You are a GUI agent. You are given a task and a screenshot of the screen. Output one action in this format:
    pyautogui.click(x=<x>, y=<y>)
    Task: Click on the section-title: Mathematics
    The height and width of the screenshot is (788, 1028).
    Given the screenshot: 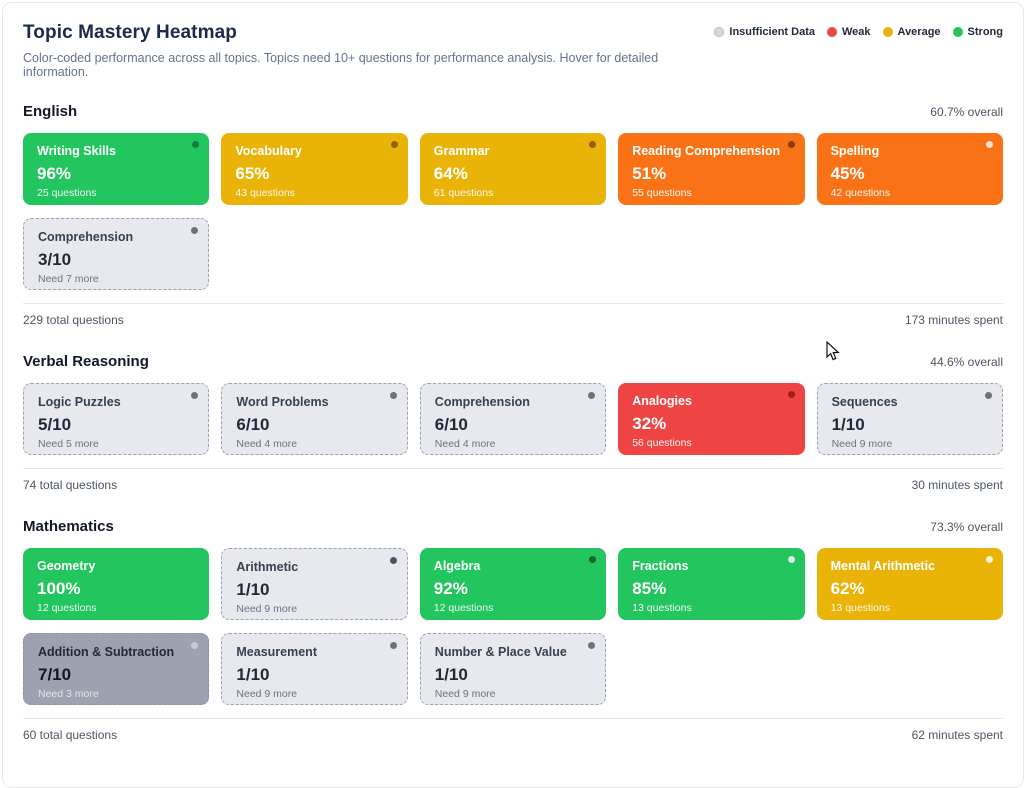 What is the action you would take?
    pyautogui.click(x=68, y=526)
    